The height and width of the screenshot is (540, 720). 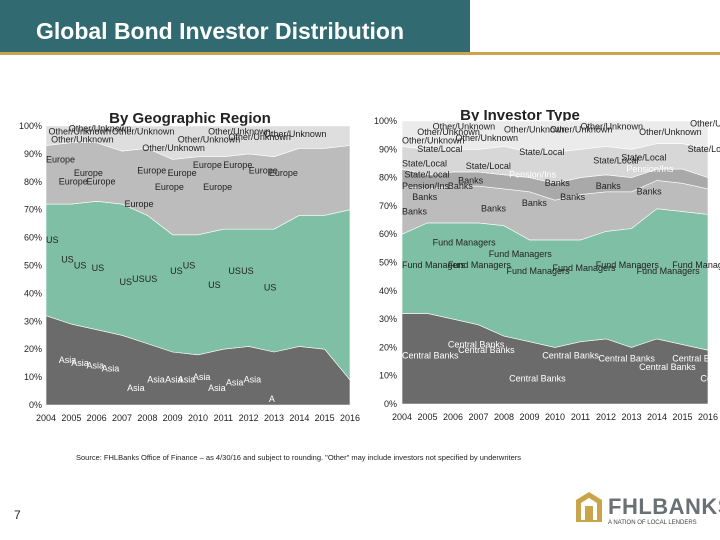 I want to click on y-tick-label: 10%, so click(x=388, y=376).